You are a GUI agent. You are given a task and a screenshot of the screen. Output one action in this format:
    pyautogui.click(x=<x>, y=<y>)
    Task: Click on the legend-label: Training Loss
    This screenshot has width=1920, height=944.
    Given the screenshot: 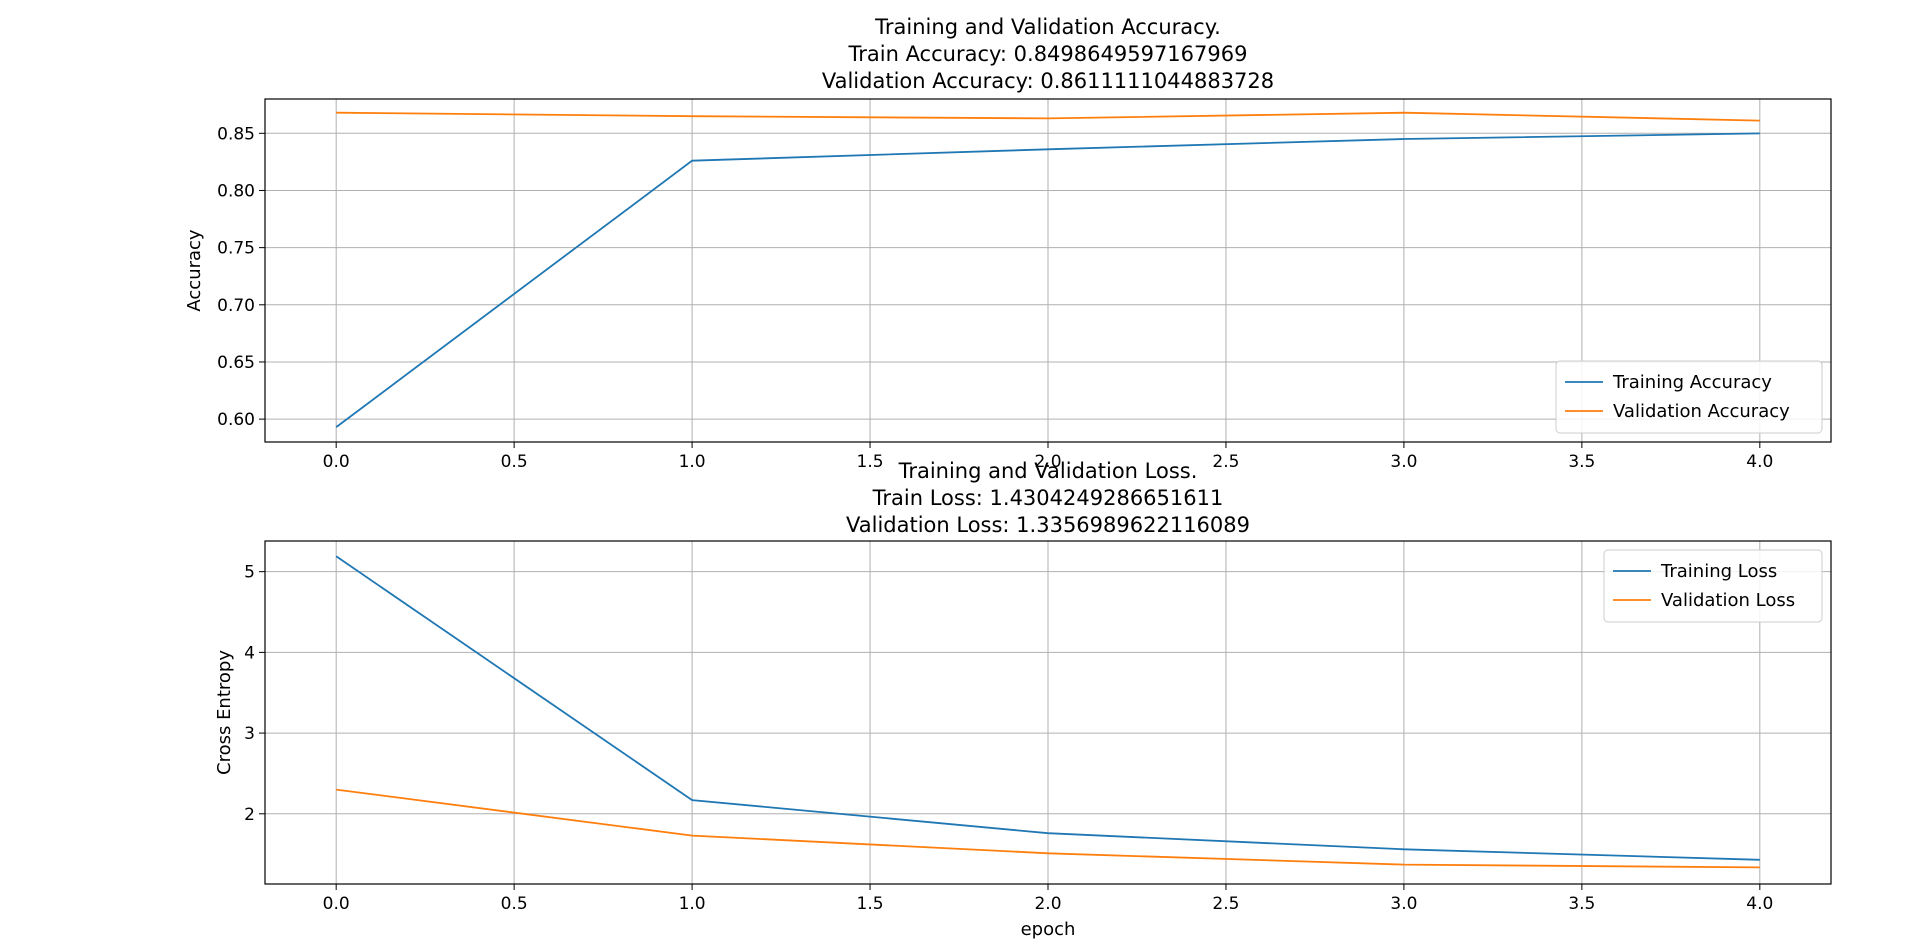 What is the action you would take?
    pyautogui.click(x=1718, y=571)
    